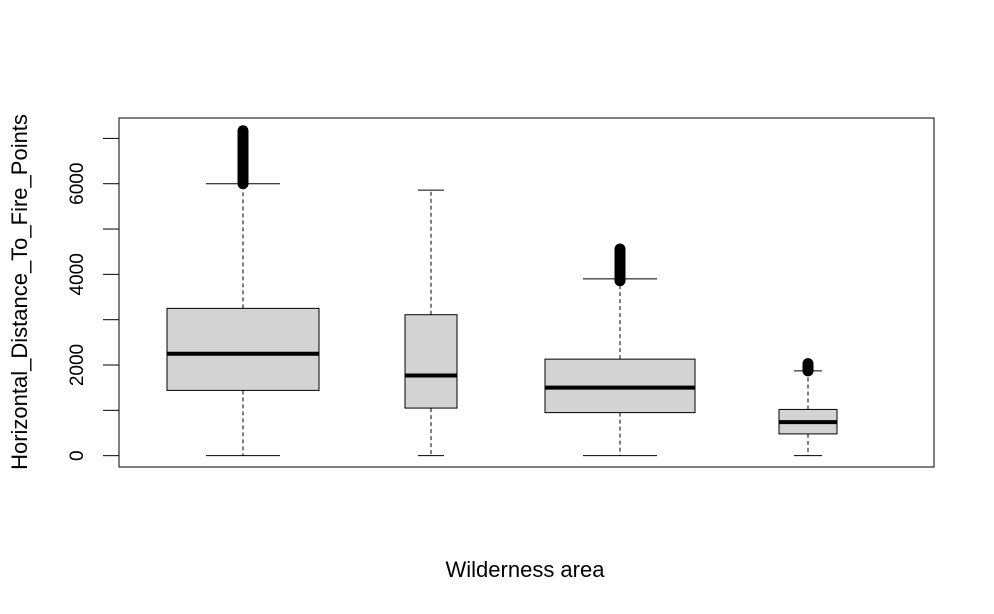  Describe the element at coordinates (526, 569) in the screenshot. I see `x-axis-label: Wilderness area` at that location.